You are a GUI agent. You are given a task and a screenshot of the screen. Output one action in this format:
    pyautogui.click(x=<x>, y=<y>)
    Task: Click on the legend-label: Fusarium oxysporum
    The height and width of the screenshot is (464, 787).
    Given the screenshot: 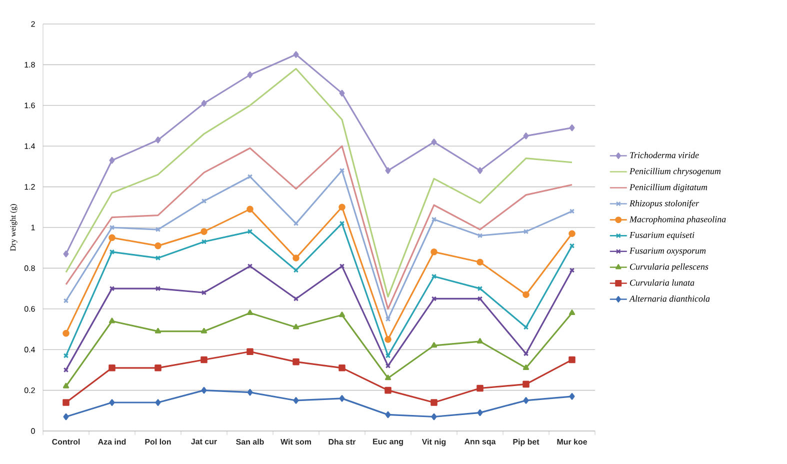 What is the action you would take?
    pyautogui.click(x=667, y=252)
    